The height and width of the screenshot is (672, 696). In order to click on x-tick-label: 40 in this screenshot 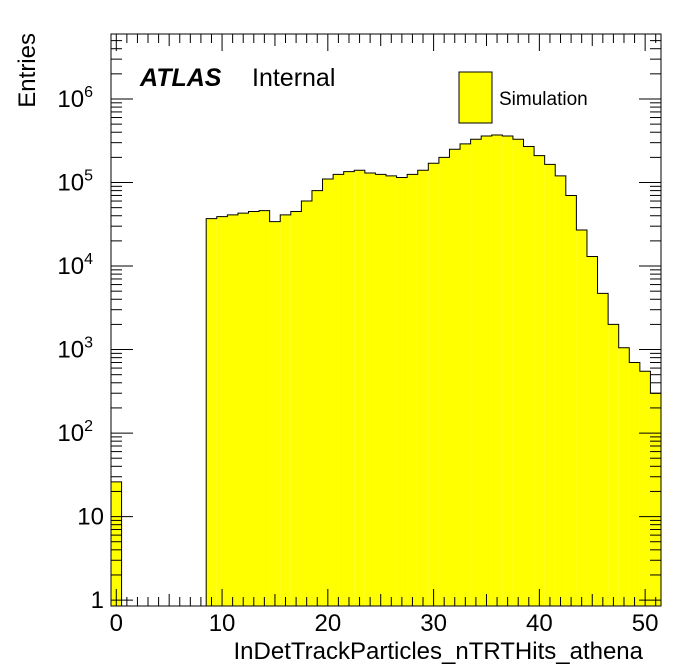, I will do `click(539, 623)`.